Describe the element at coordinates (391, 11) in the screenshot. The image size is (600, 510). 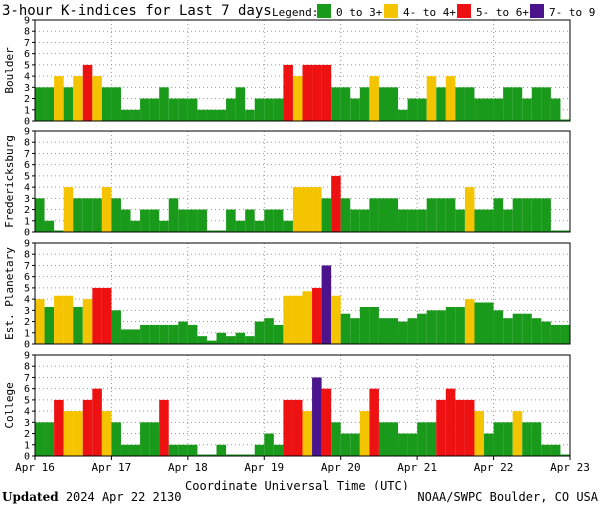
I see `legend-swatch-yellow` at that location.